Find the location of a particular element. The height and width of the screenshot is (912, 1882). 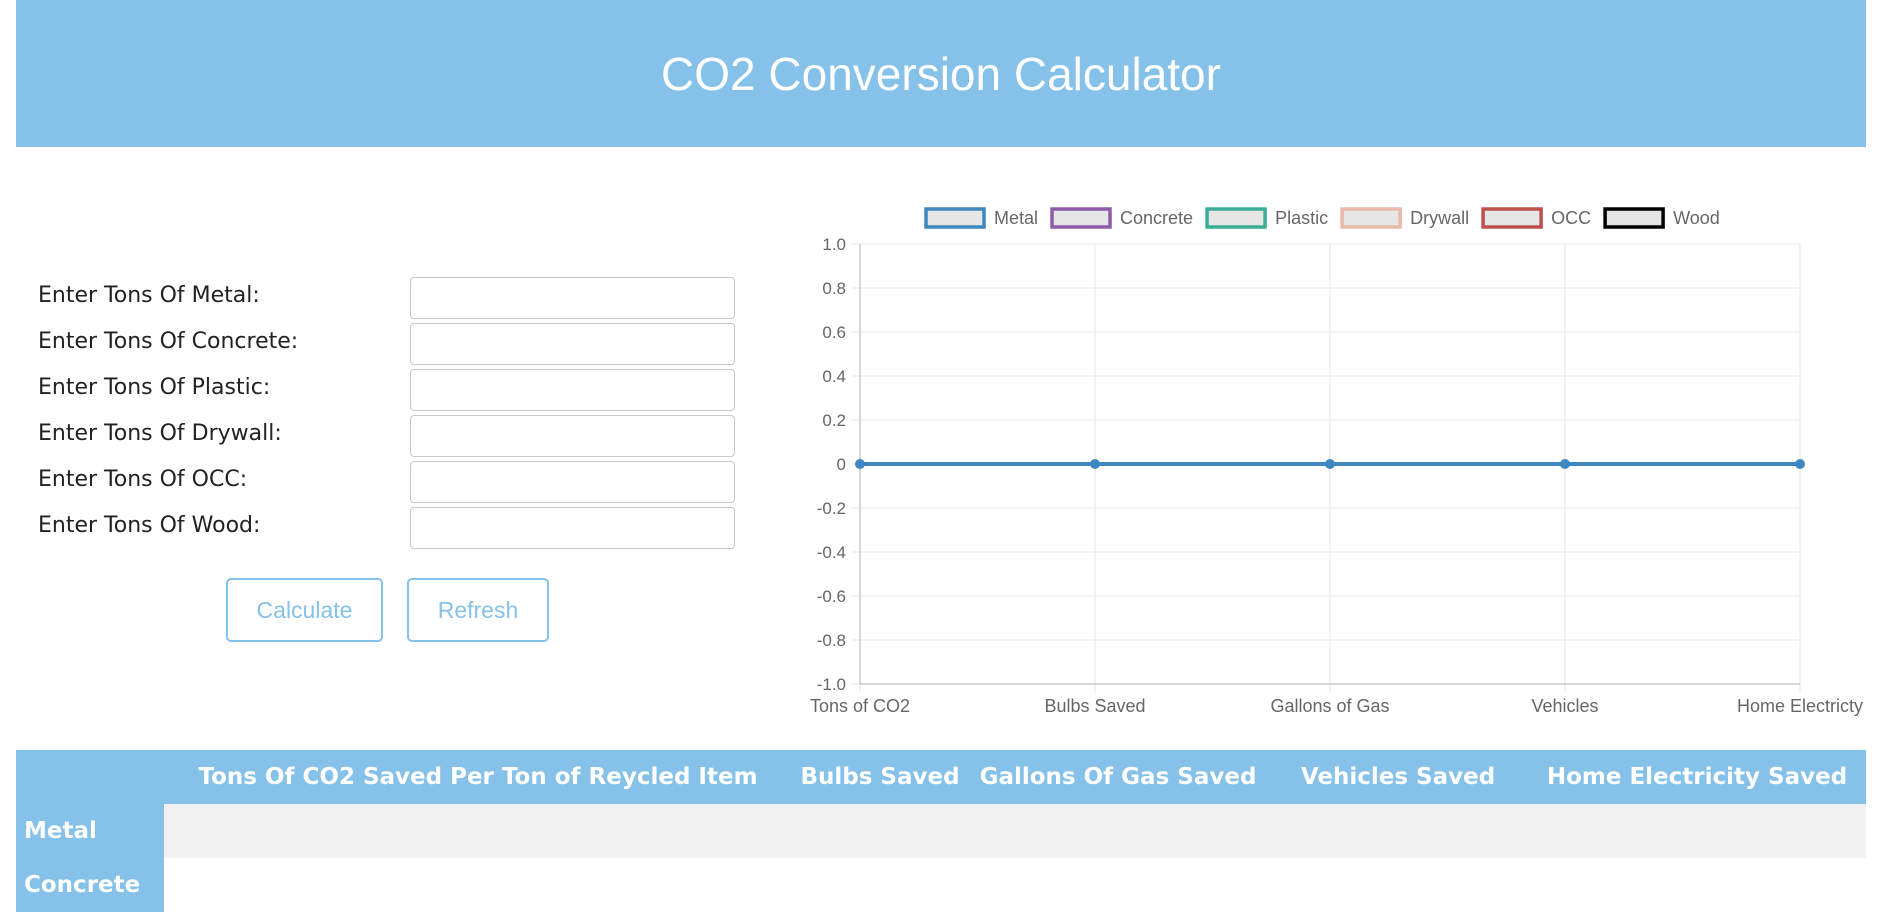

page-title: CO2 Conversion Calculator is located at coordinates (941, 73).